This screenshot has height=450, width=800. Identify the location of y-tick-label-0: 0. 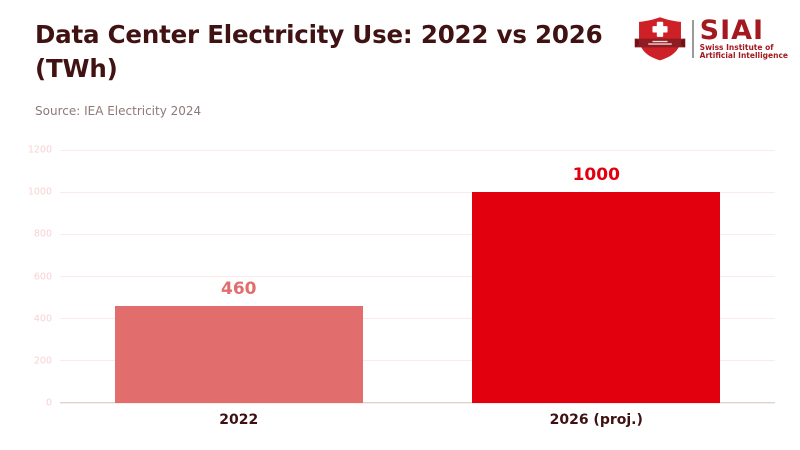
(48, 403).